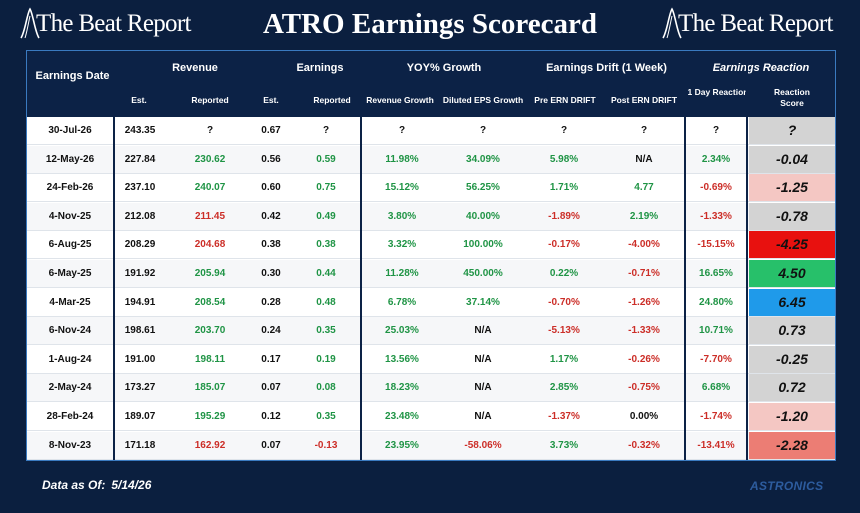  What do you see at coordinates (402, 302) in the screenshot?
I see `cell-rev-growth: 6.78%` at bounding box center [402, 302].